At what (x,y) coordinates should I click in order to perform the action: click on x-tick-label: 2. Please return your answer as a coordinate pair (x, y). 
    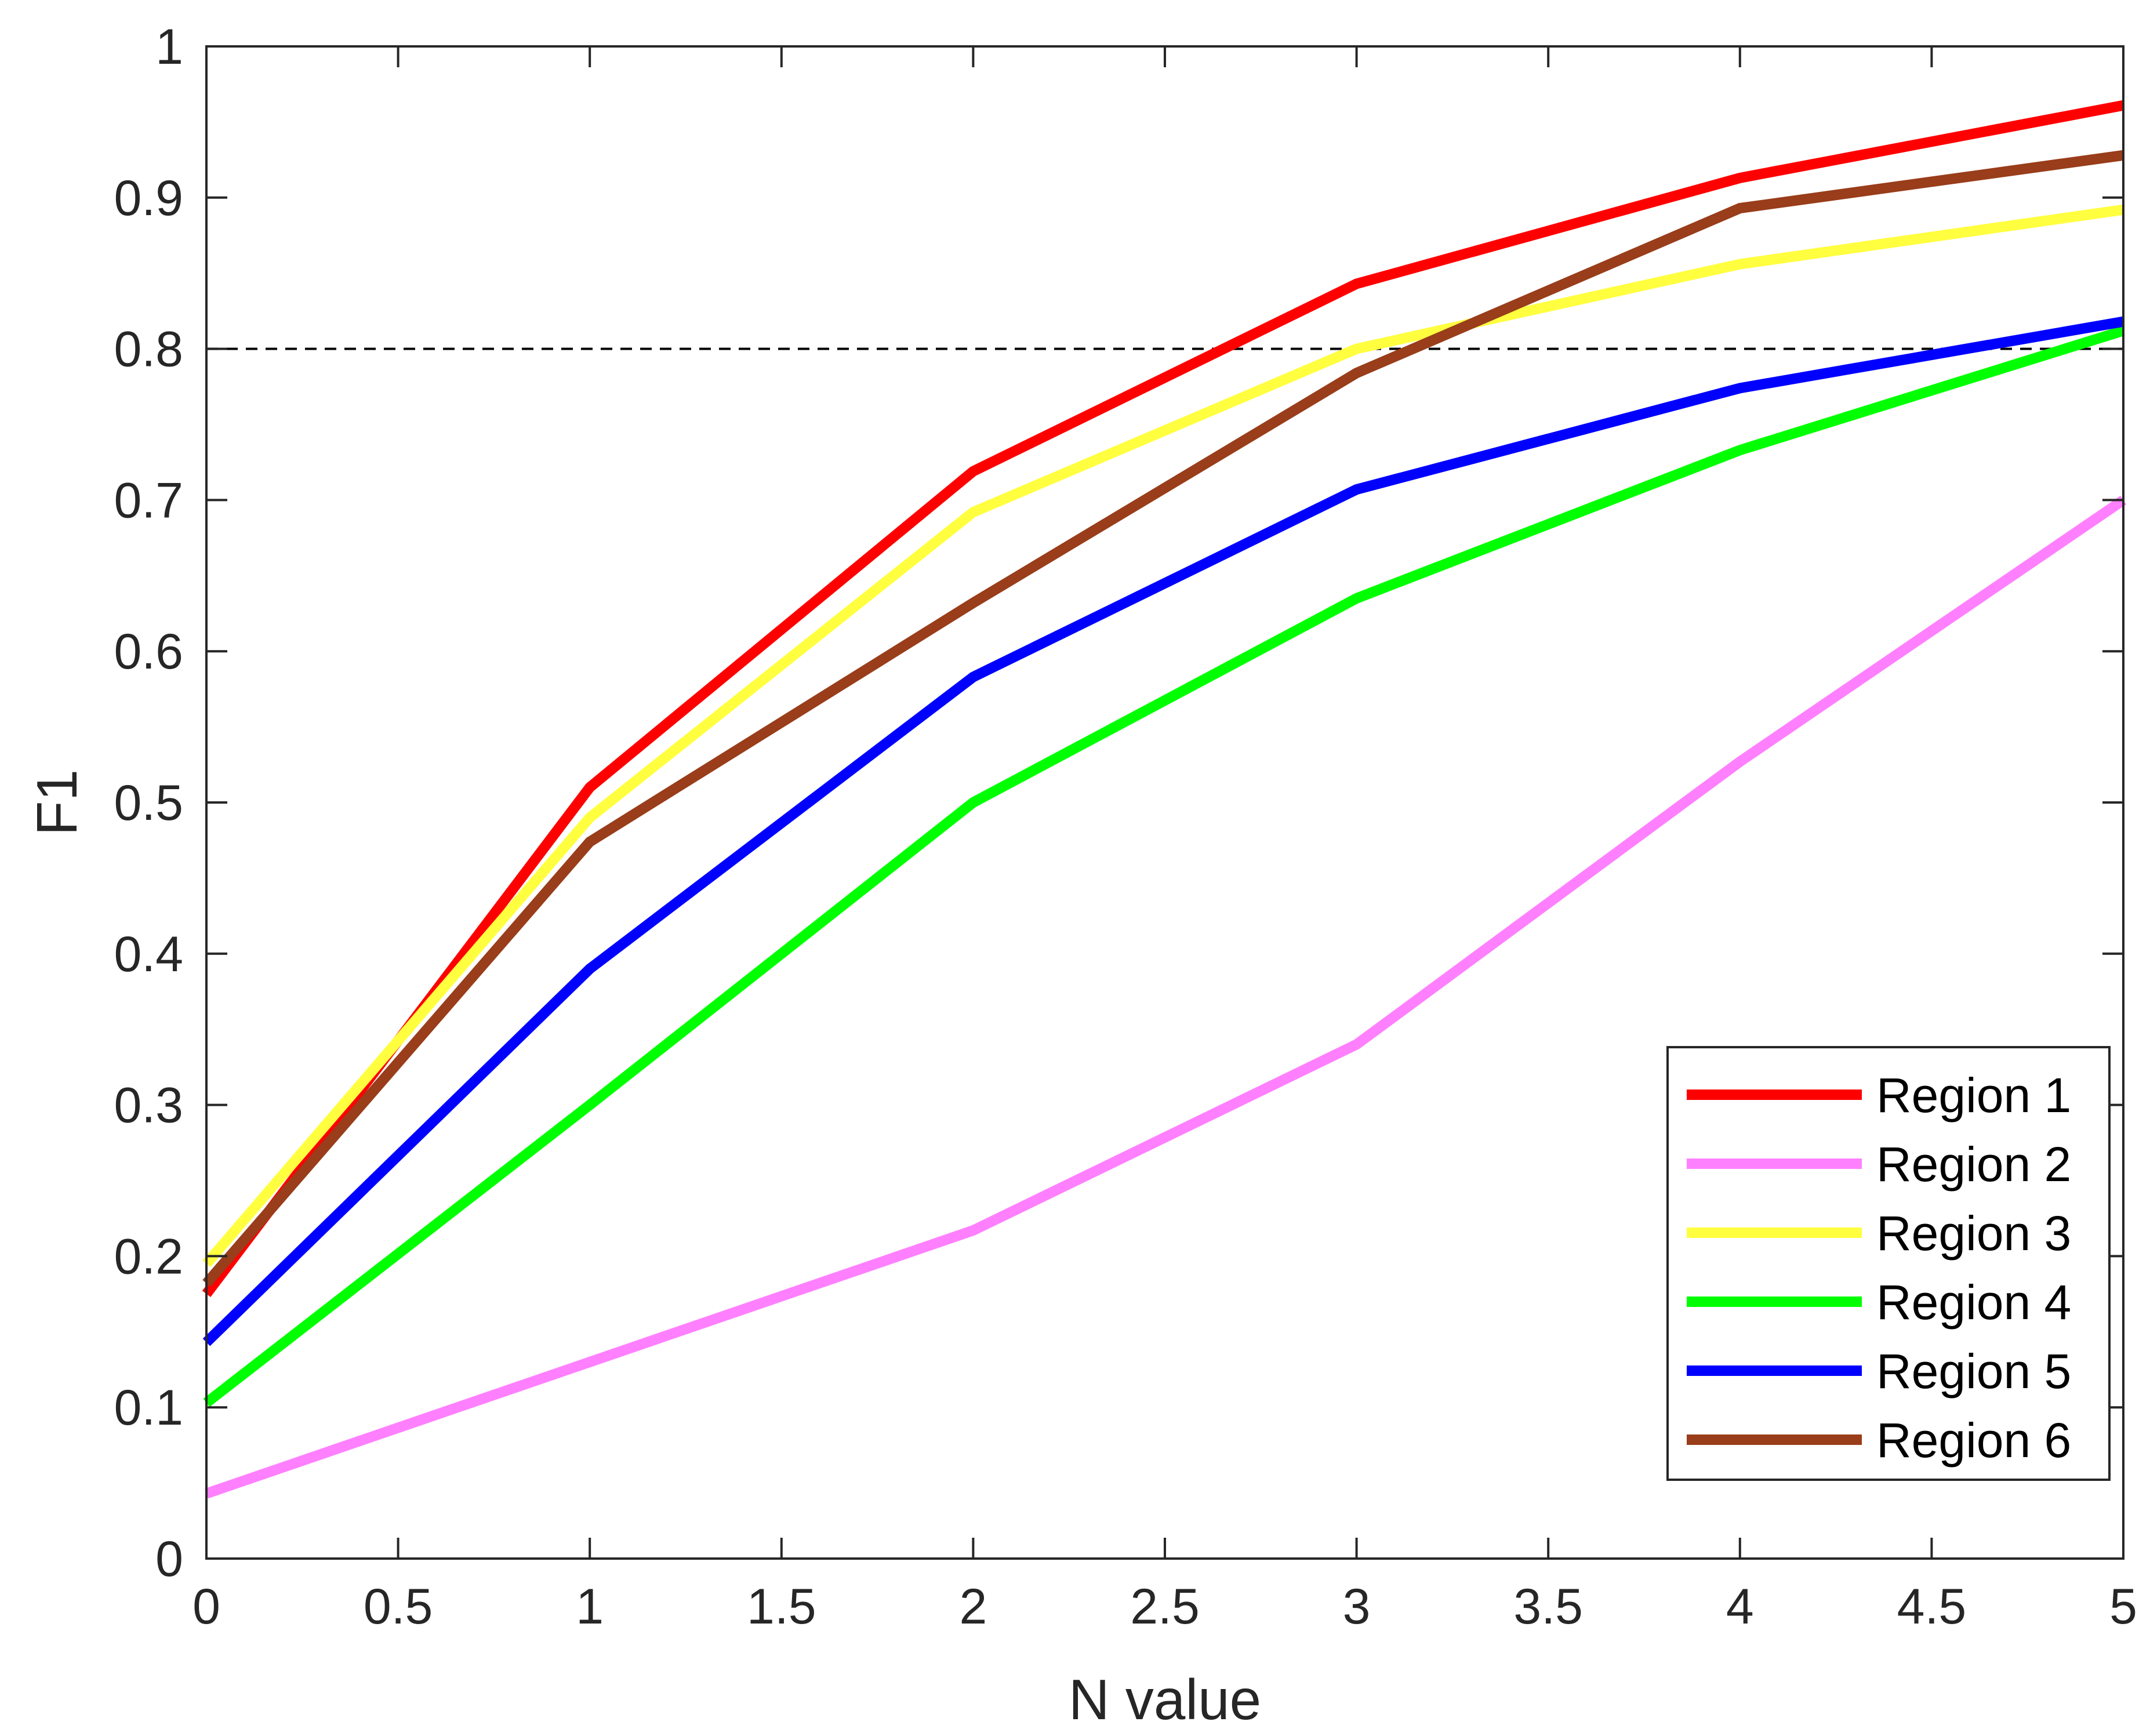
    Looking at the image, I should click on (973, 1607).